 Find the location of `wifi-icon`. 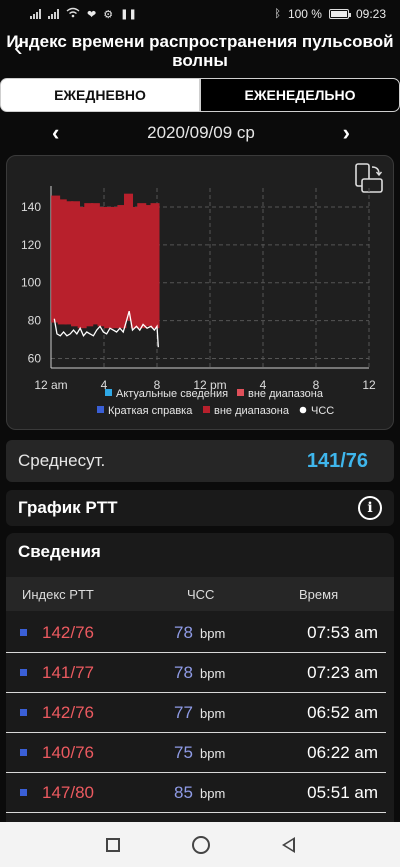

wifi-icon is located at coordinates (73, 14).